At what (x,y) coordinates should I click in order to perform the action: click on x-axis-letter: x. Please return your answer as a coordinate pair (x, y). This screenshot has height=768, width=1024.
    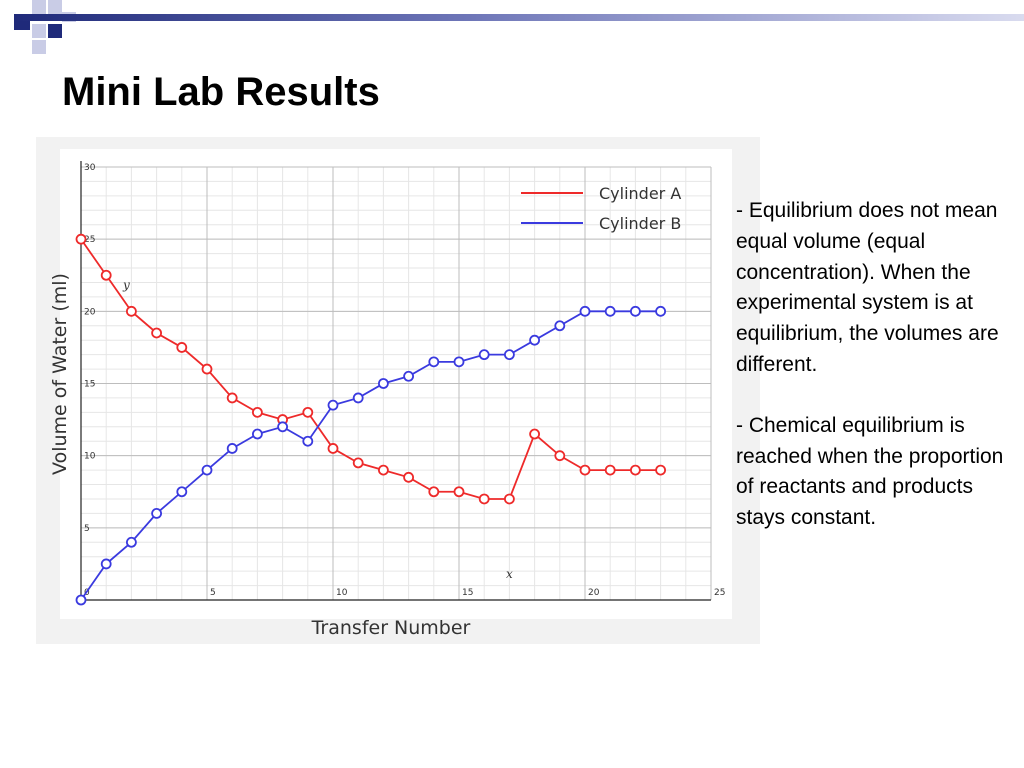
    Looking at the image, I should click on (509, 574).